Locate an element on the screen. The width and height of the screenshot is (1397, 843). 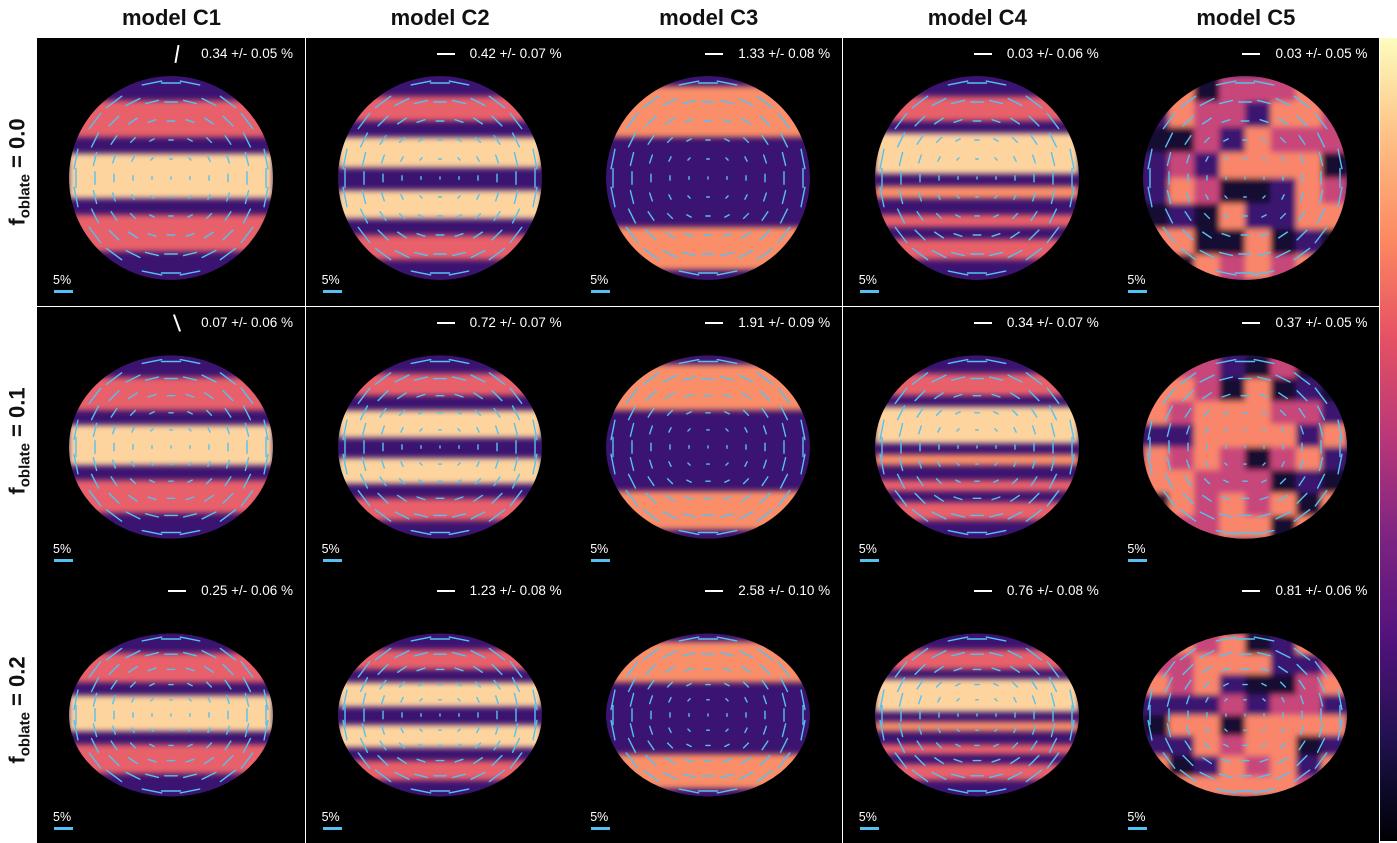
disk-map is located at coordinates (708, 430).